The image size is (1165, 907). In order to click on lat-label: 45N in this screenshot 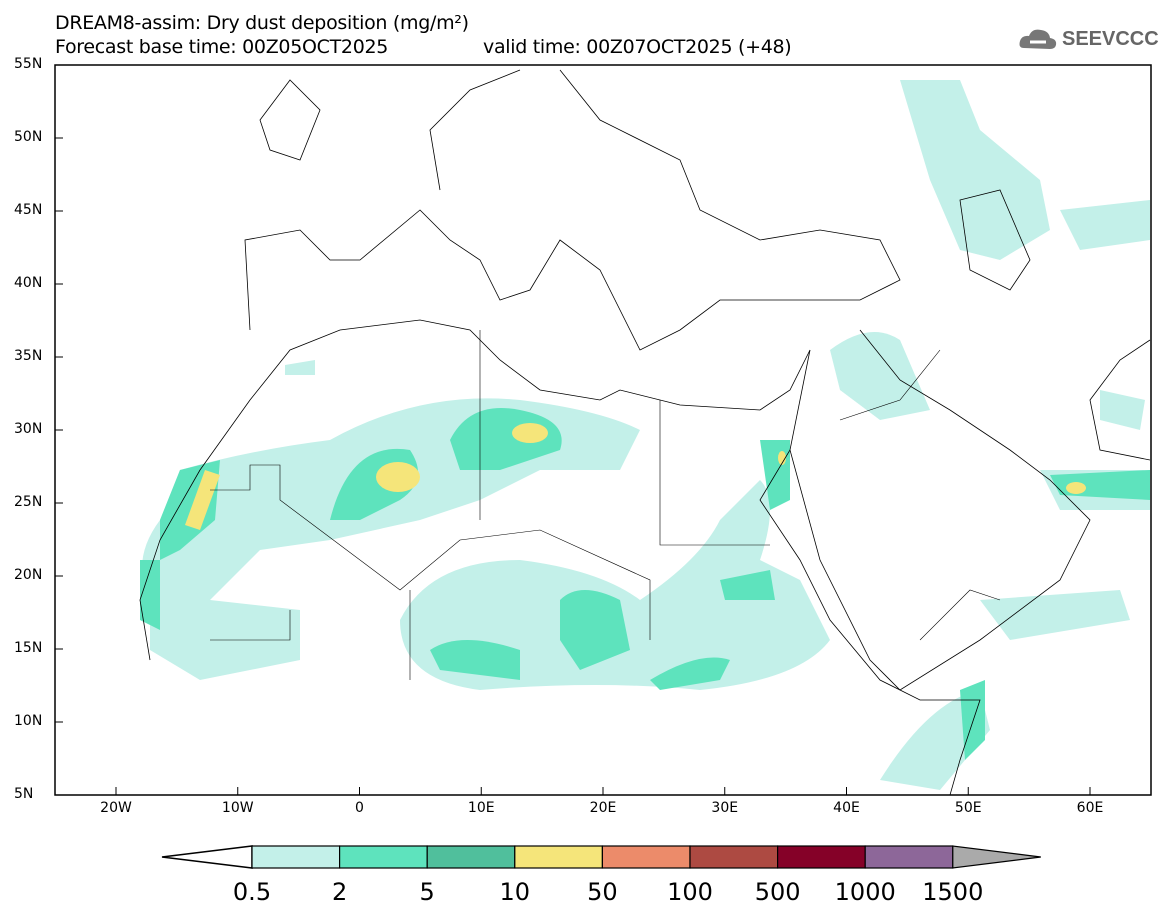, I will do `click(28, 210)`.